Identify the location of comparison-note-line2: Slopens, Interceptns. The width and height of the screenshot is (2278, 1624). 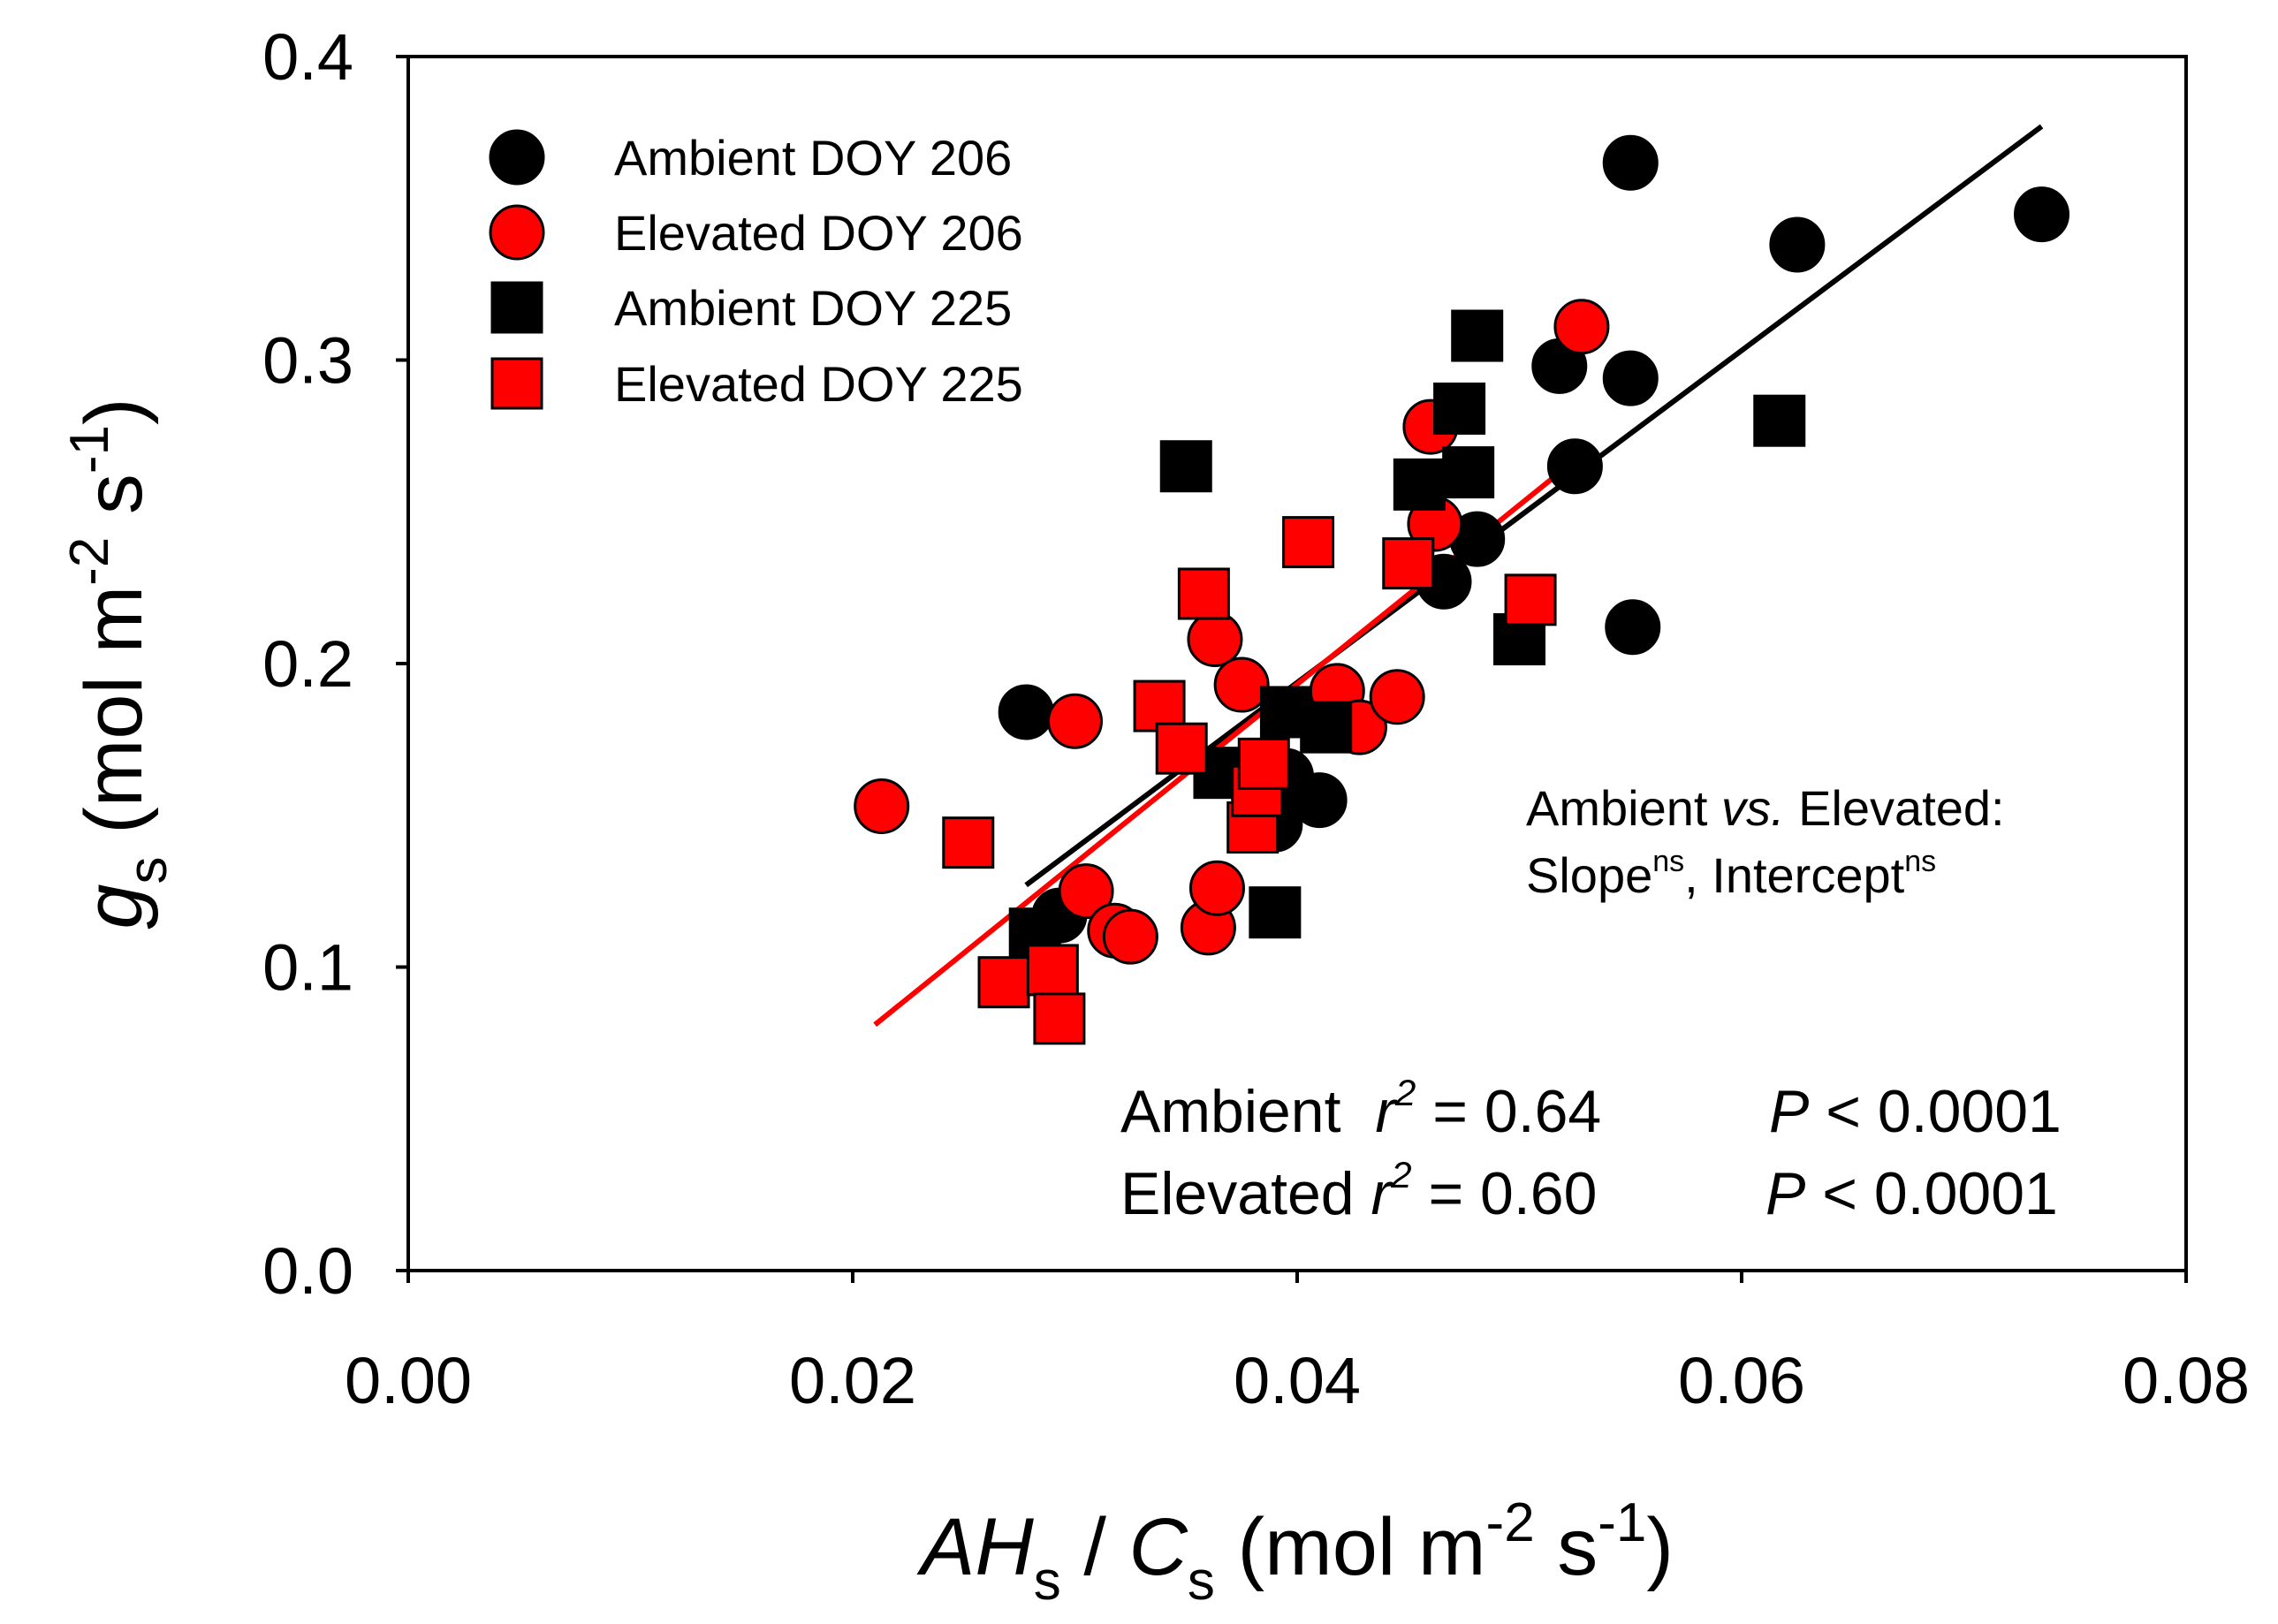
(1731, 874).